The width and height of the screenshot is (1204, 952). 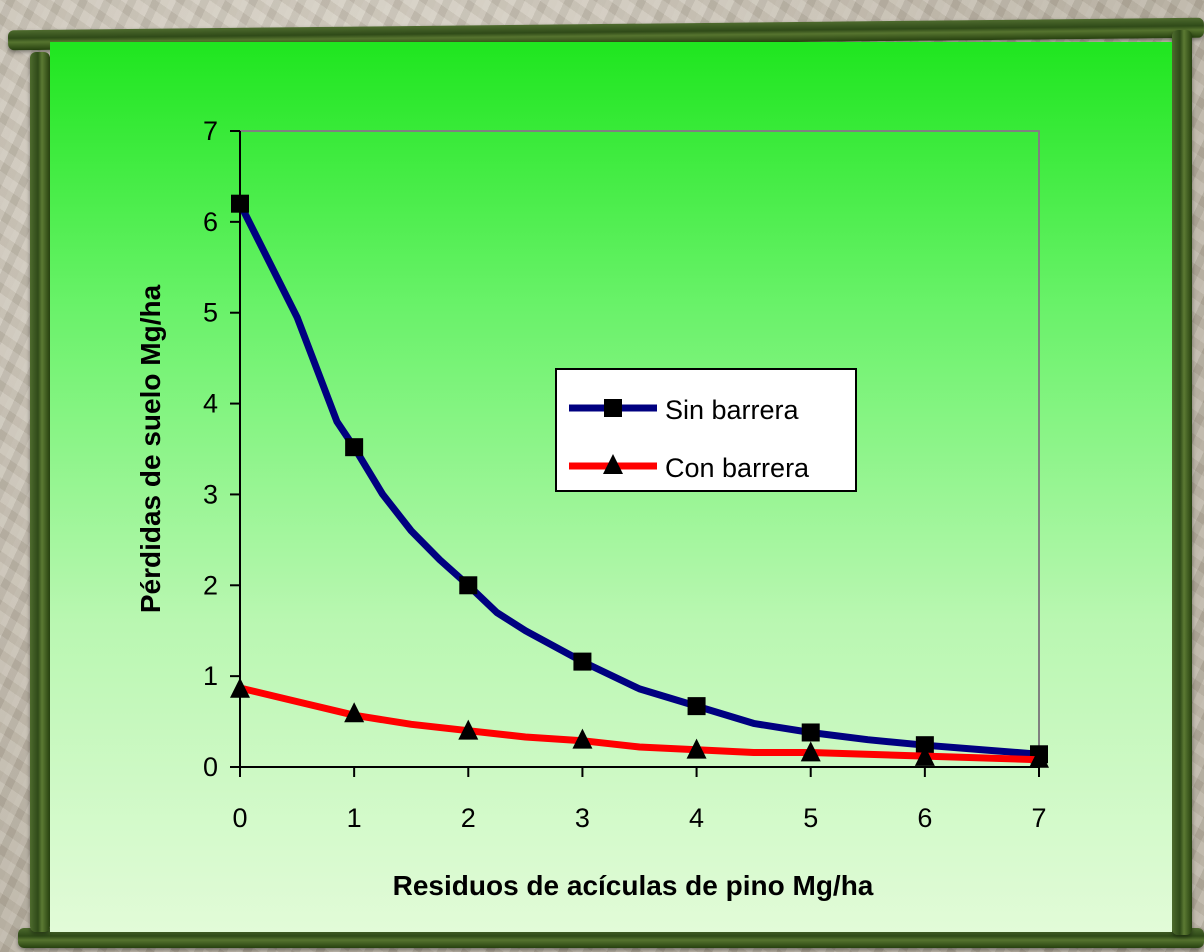 I want to click on legend-label-con-barrera: Con barrera, so click(x=737, y=468).